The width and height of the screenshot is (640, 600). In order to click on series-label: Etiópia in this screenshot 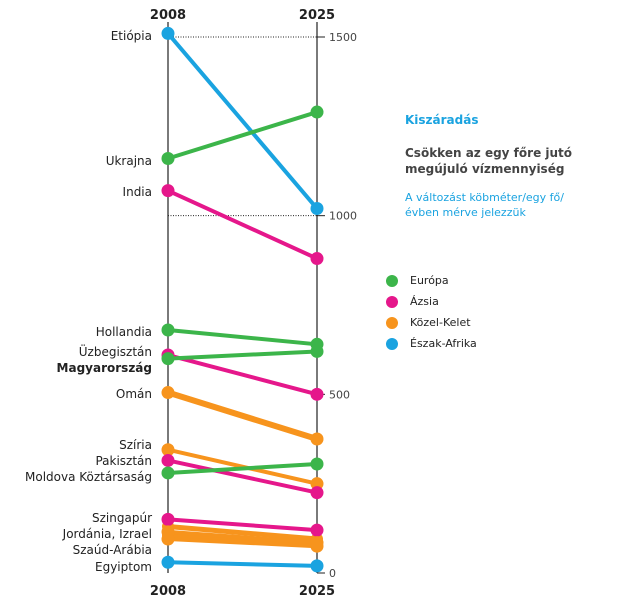, I will do `click(131, 36)`.